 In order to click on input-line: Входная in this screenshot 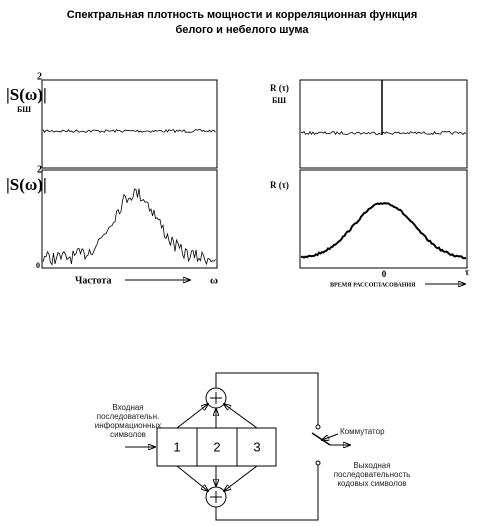, I will do `click(127, 407)`.